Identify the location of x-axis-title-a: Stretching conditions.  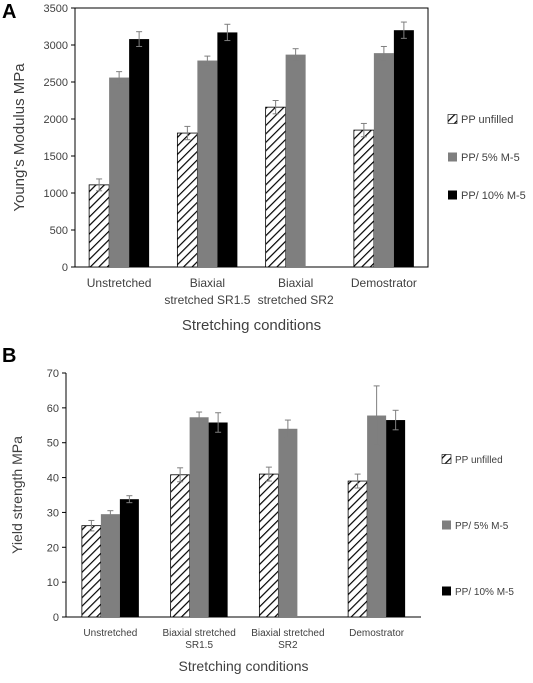
(251, 325).